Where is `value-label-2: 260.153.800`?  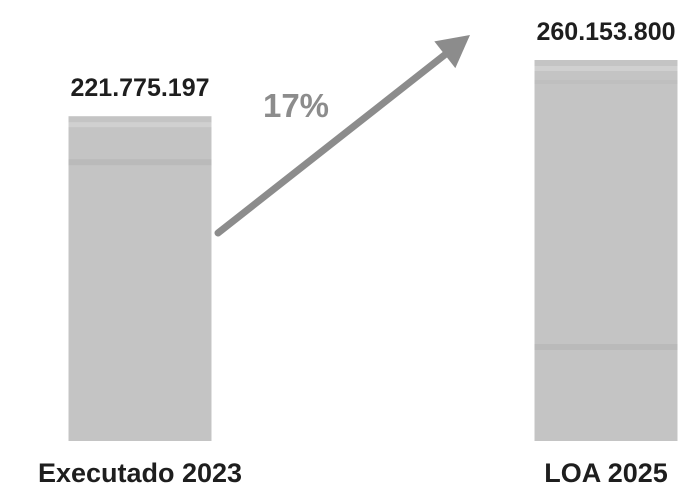
value-label-2: 260.153.800 is located at coordinates (605, 32).